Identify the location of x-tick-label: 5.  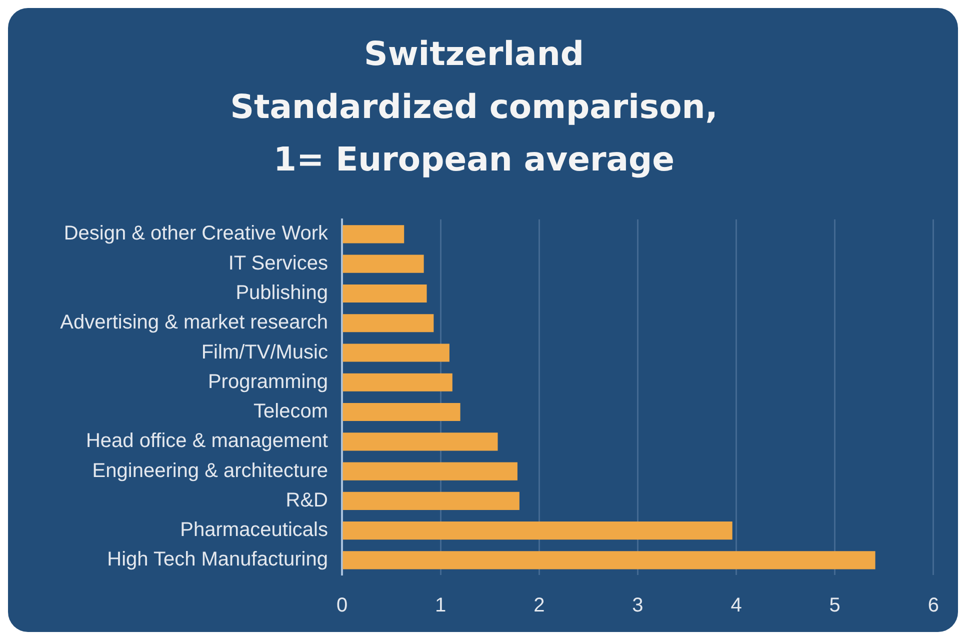
(834, 605).